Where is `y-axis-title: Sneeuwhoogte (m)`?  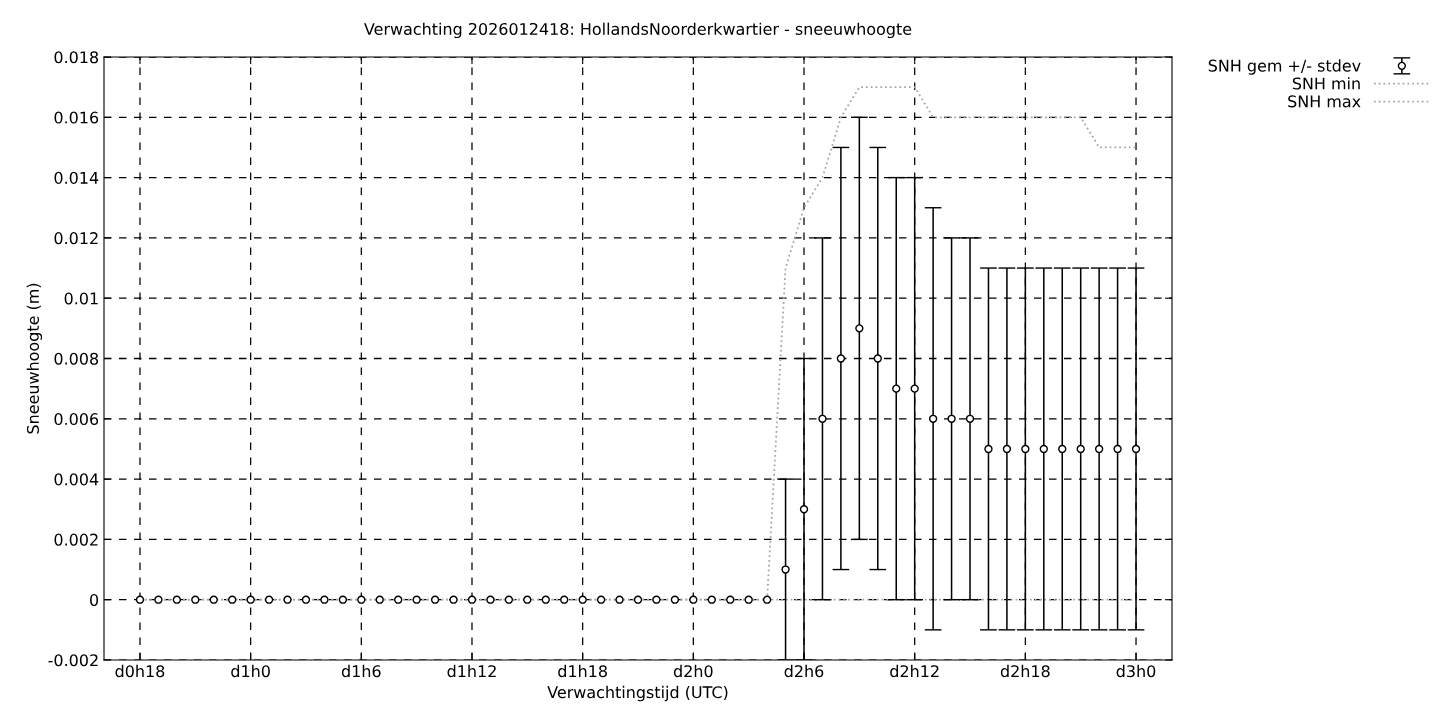 y-axis-title: Sneeuwhoogte (m) is located at coordinates (34, 358).